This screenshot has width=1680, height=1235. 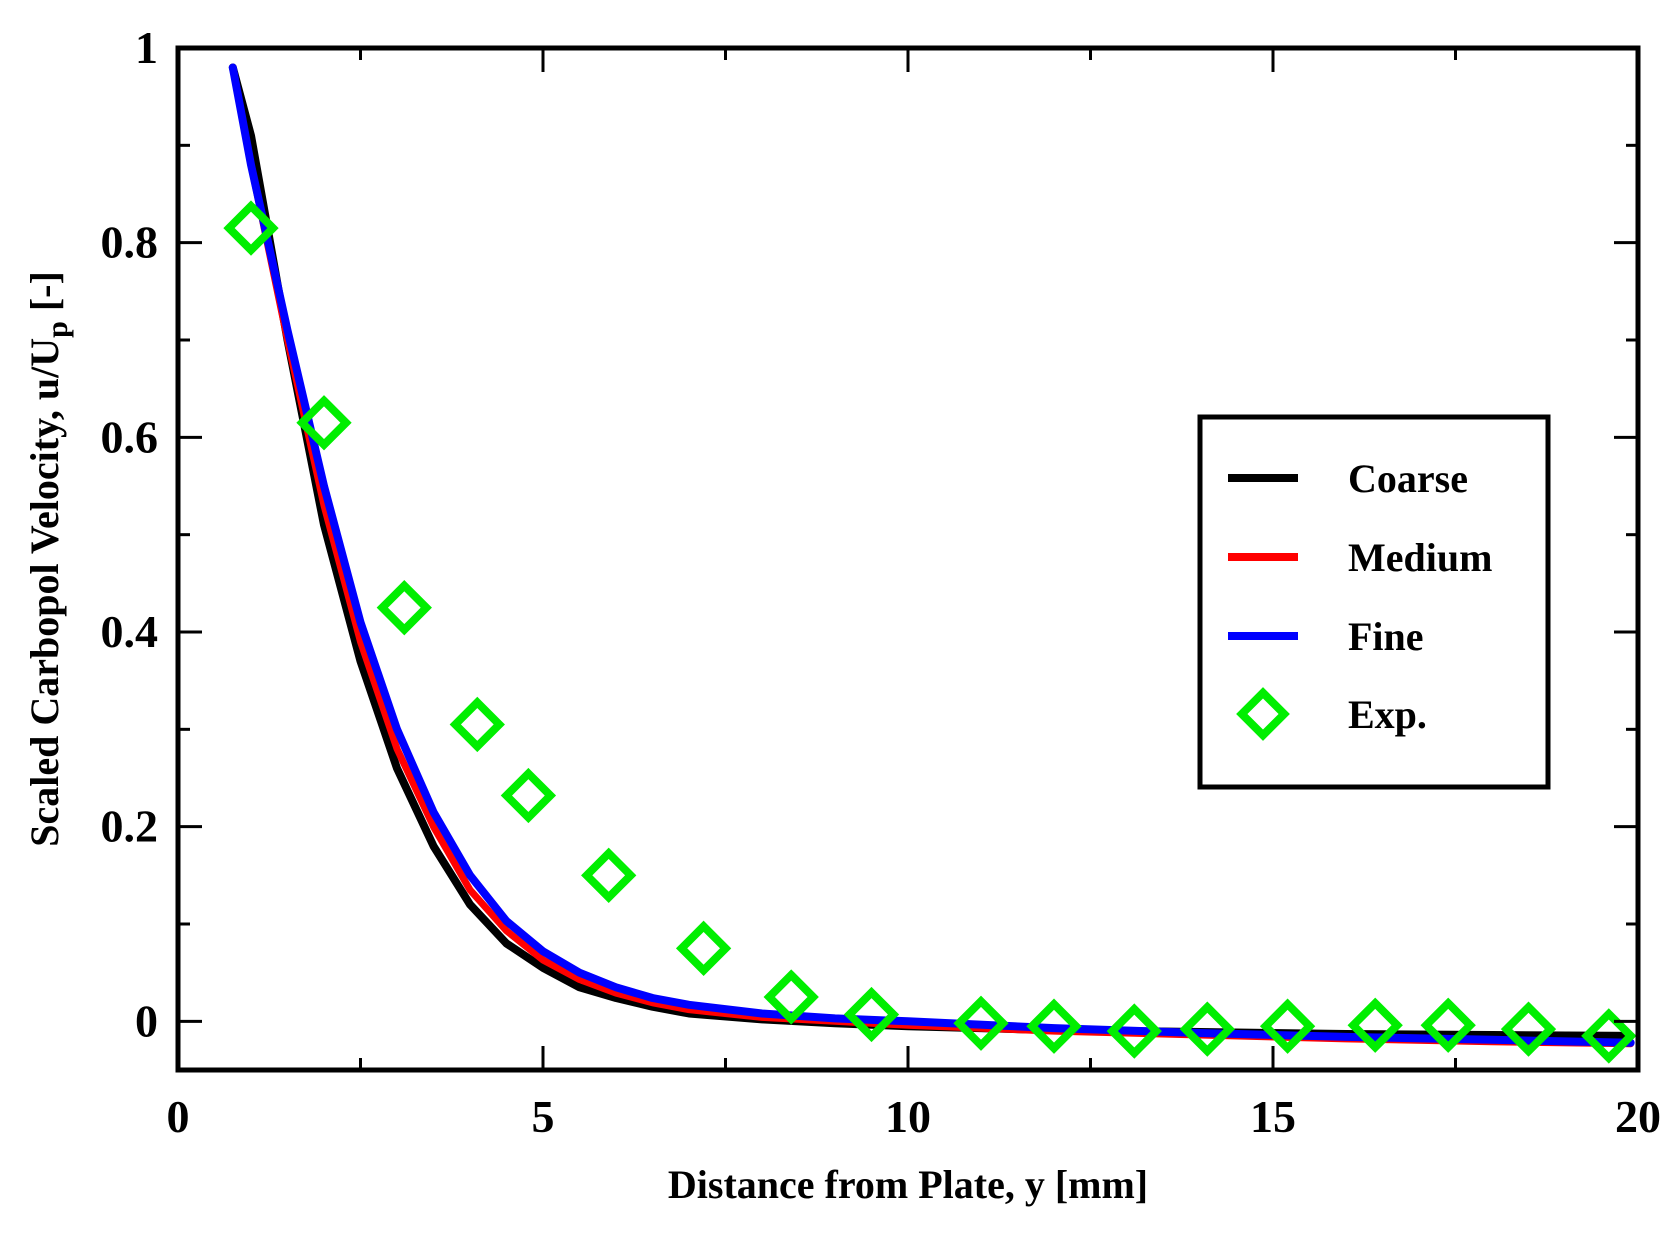 I want to click on y-tick-labels: 0 0.2 0.4 0.6 0.8 1, so click(x=130, y=534).